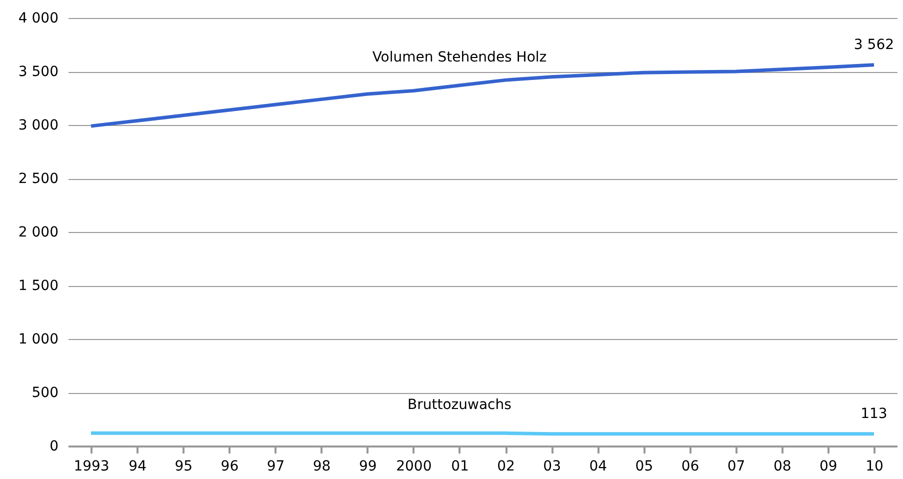 This screenshot has height=479, width=903. Describe the element at coordinates (459, 57) in the screenshot. I see `series-label: Volumen Stehendes Holz` at that location.